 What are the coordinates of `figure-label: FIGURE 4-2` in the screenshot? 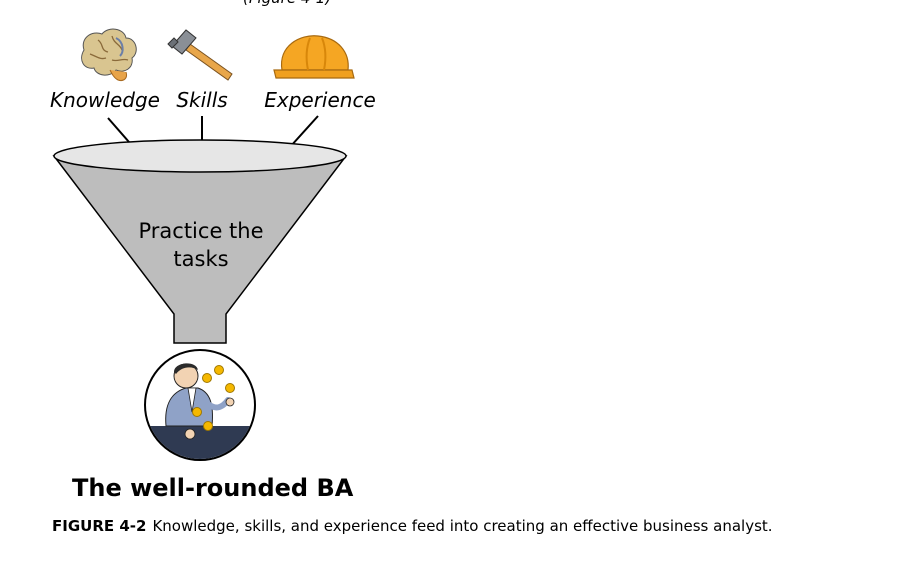 It's located at (99, 526).